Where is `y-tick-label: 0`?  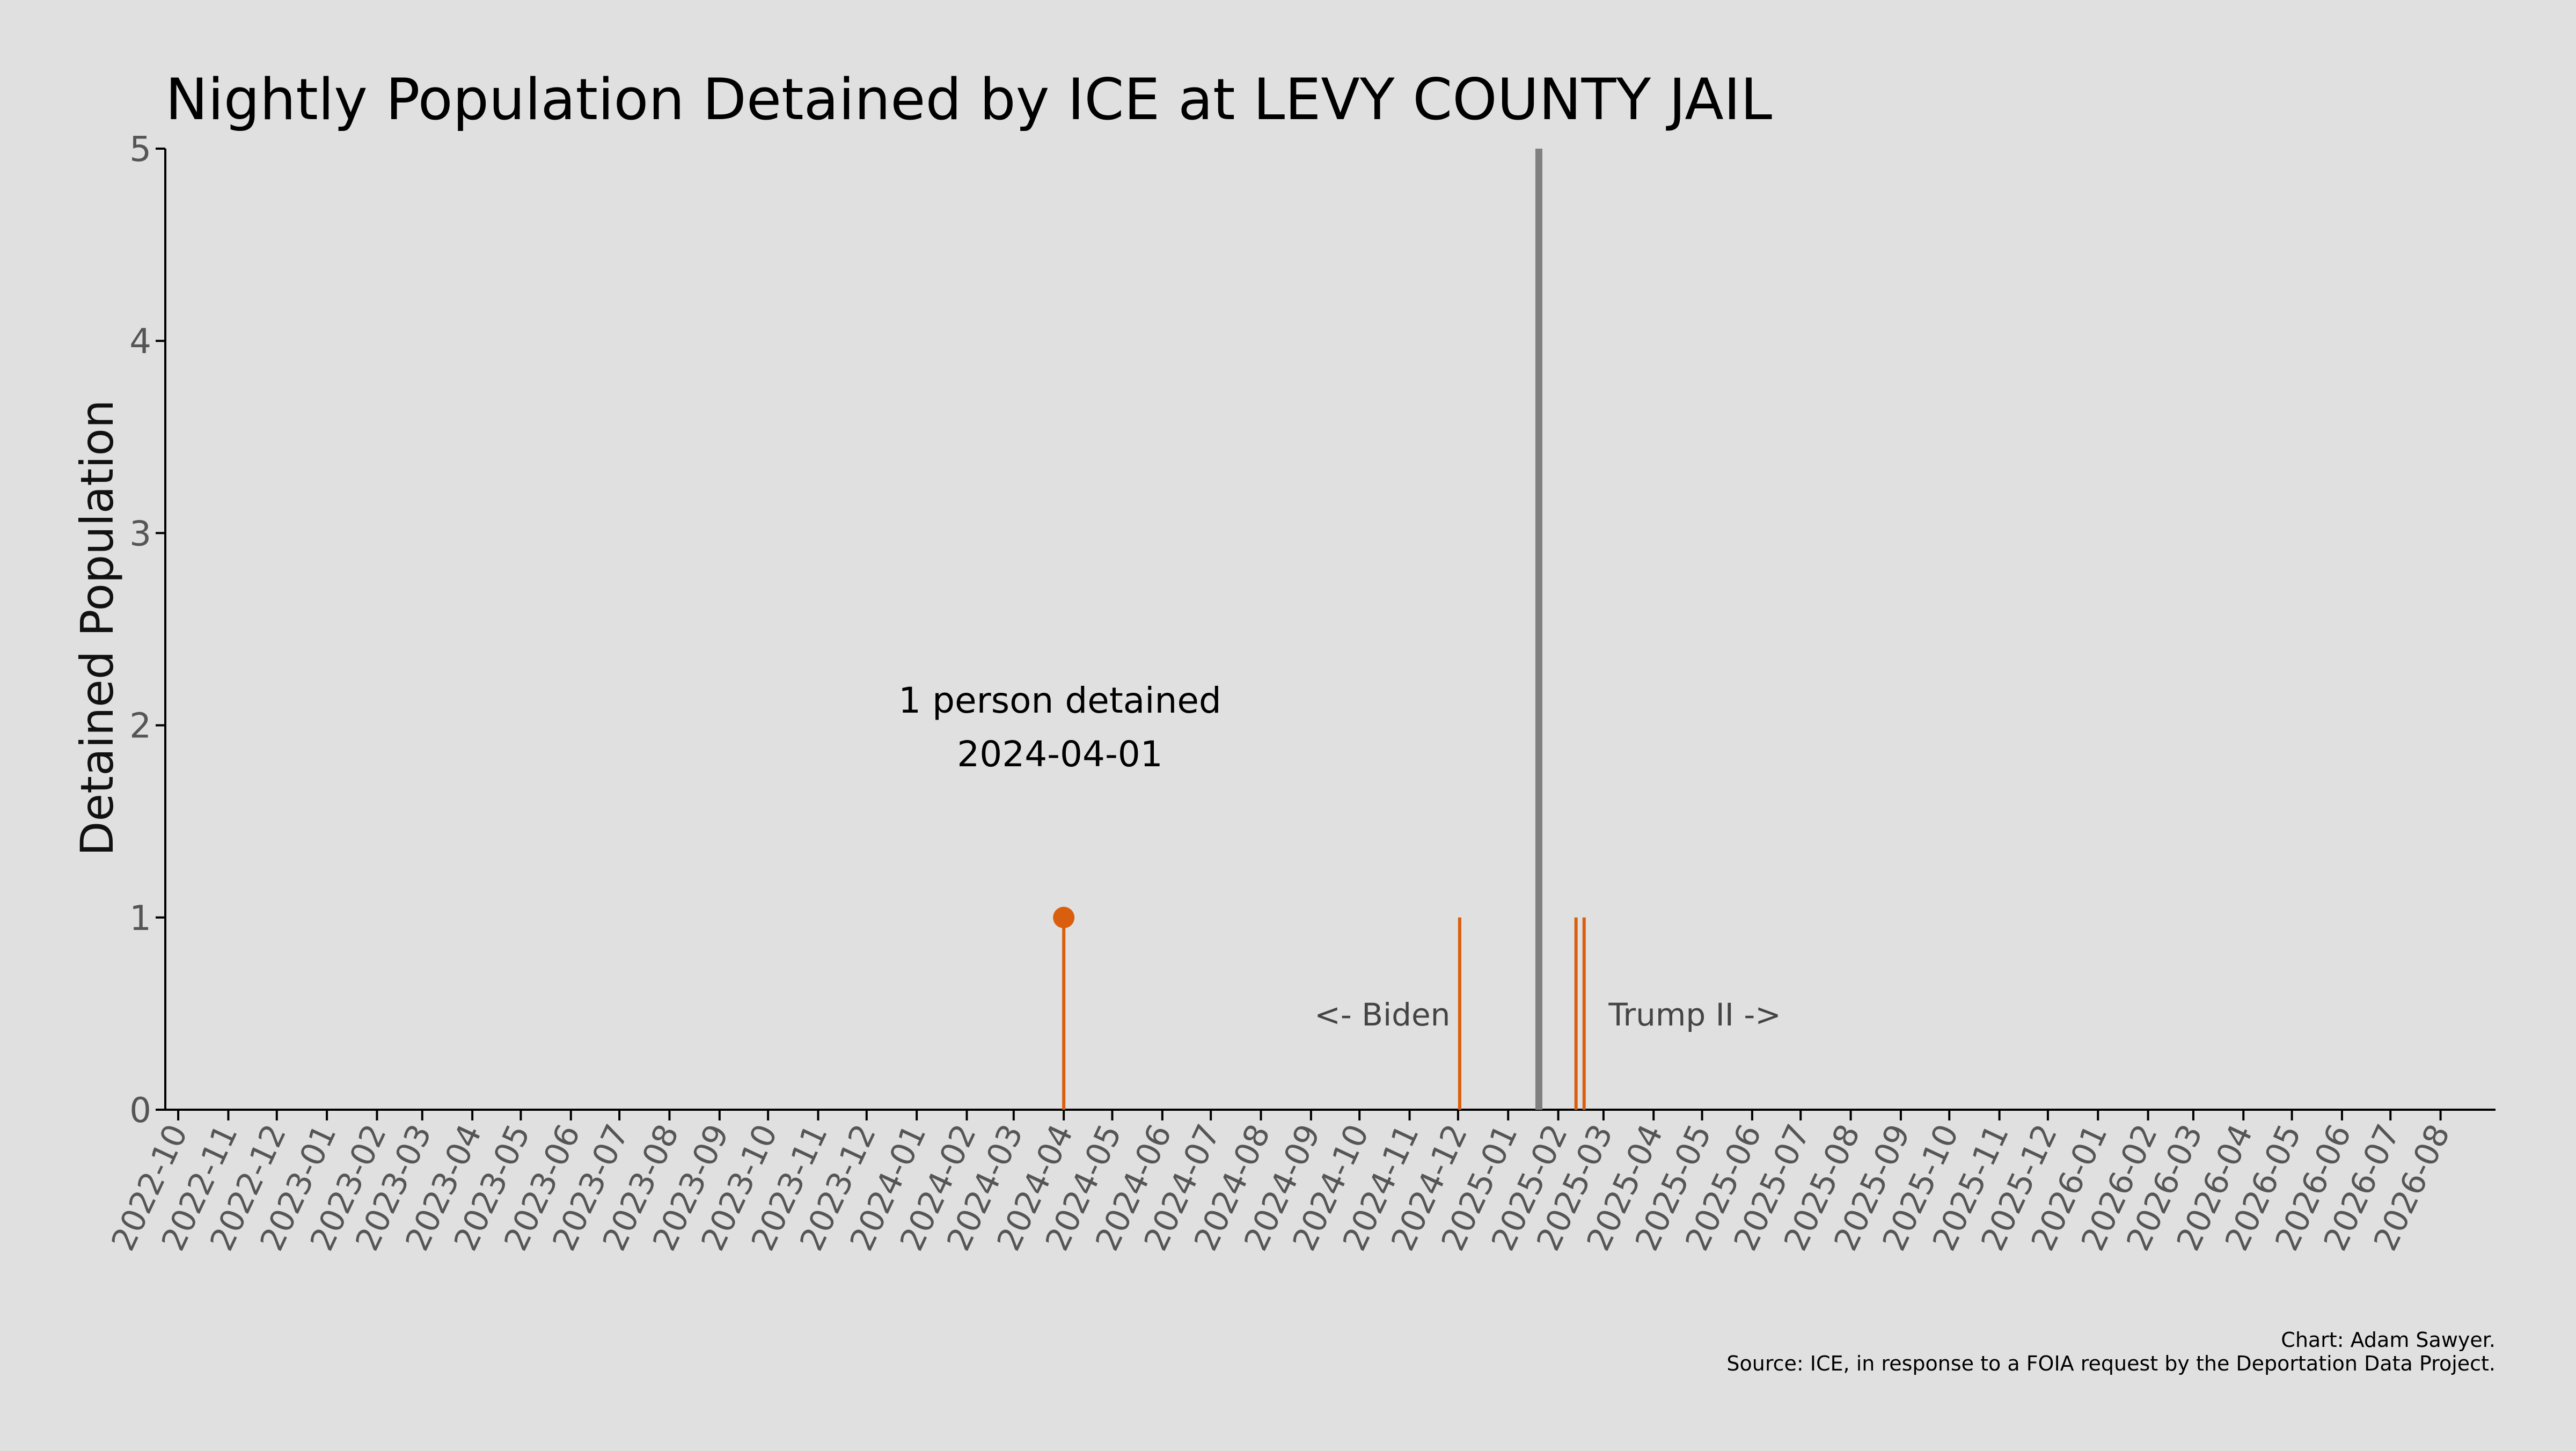
y-tick-label: 0 is located at coordinates (140, 1111).